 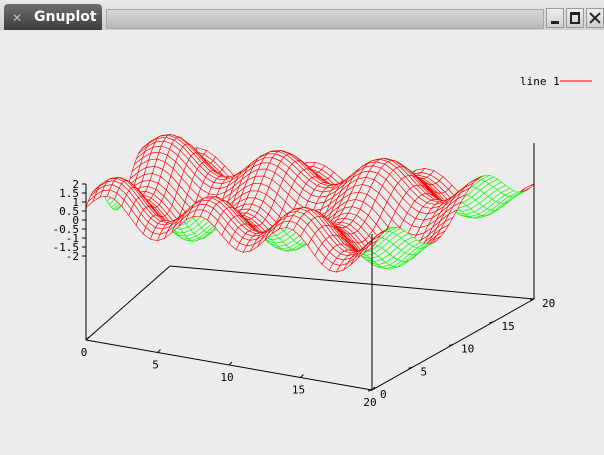 What do you see at coordinates (298, 390) in the screenshot?
I see `x-tick-label: 15` at bounding box center [298, 390].